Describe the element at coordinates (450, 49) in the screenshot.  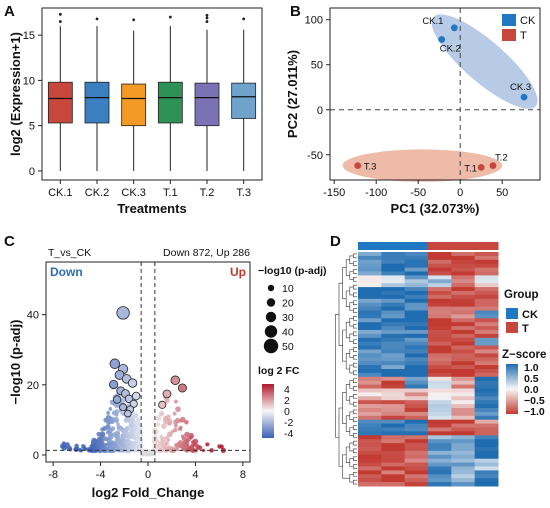
I see `point-label: CK.2` at that location.